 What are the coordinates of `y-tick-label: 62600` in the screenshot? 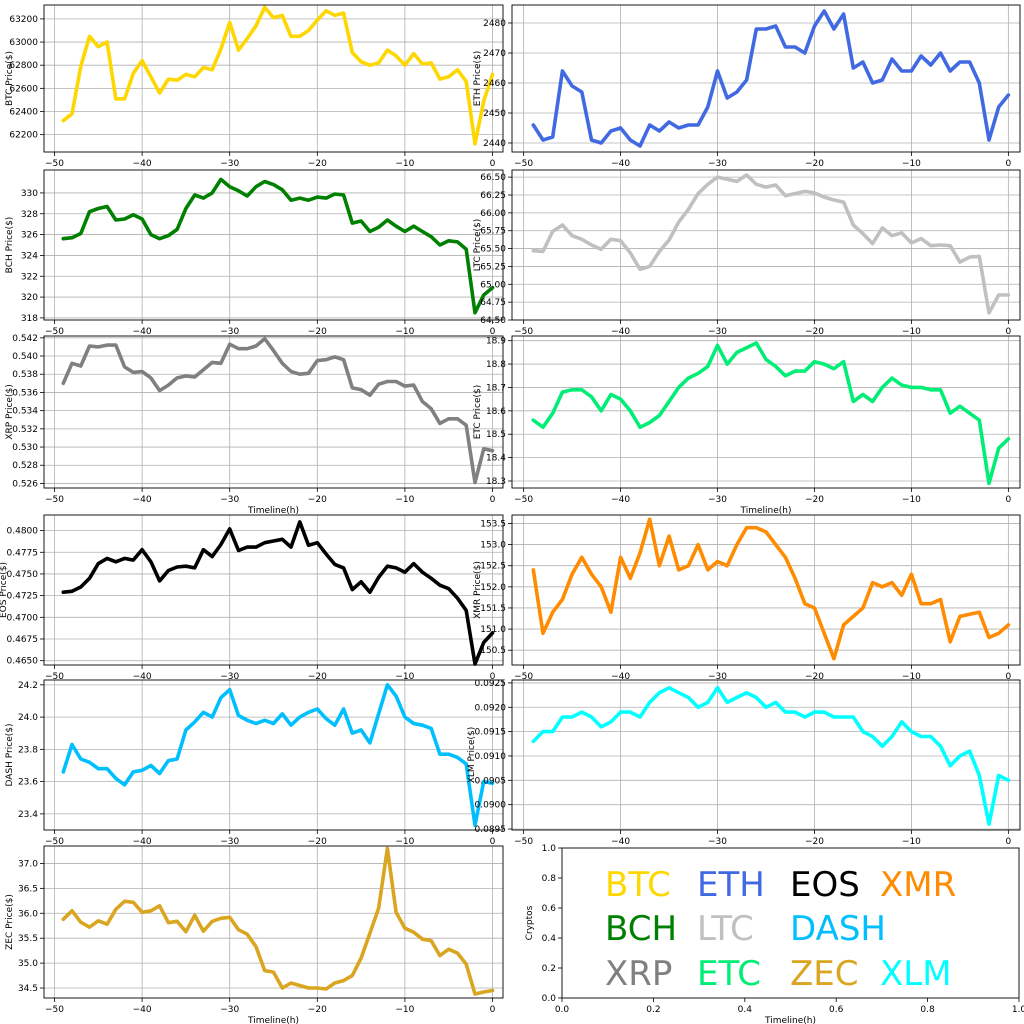 It's located at (23, 89).